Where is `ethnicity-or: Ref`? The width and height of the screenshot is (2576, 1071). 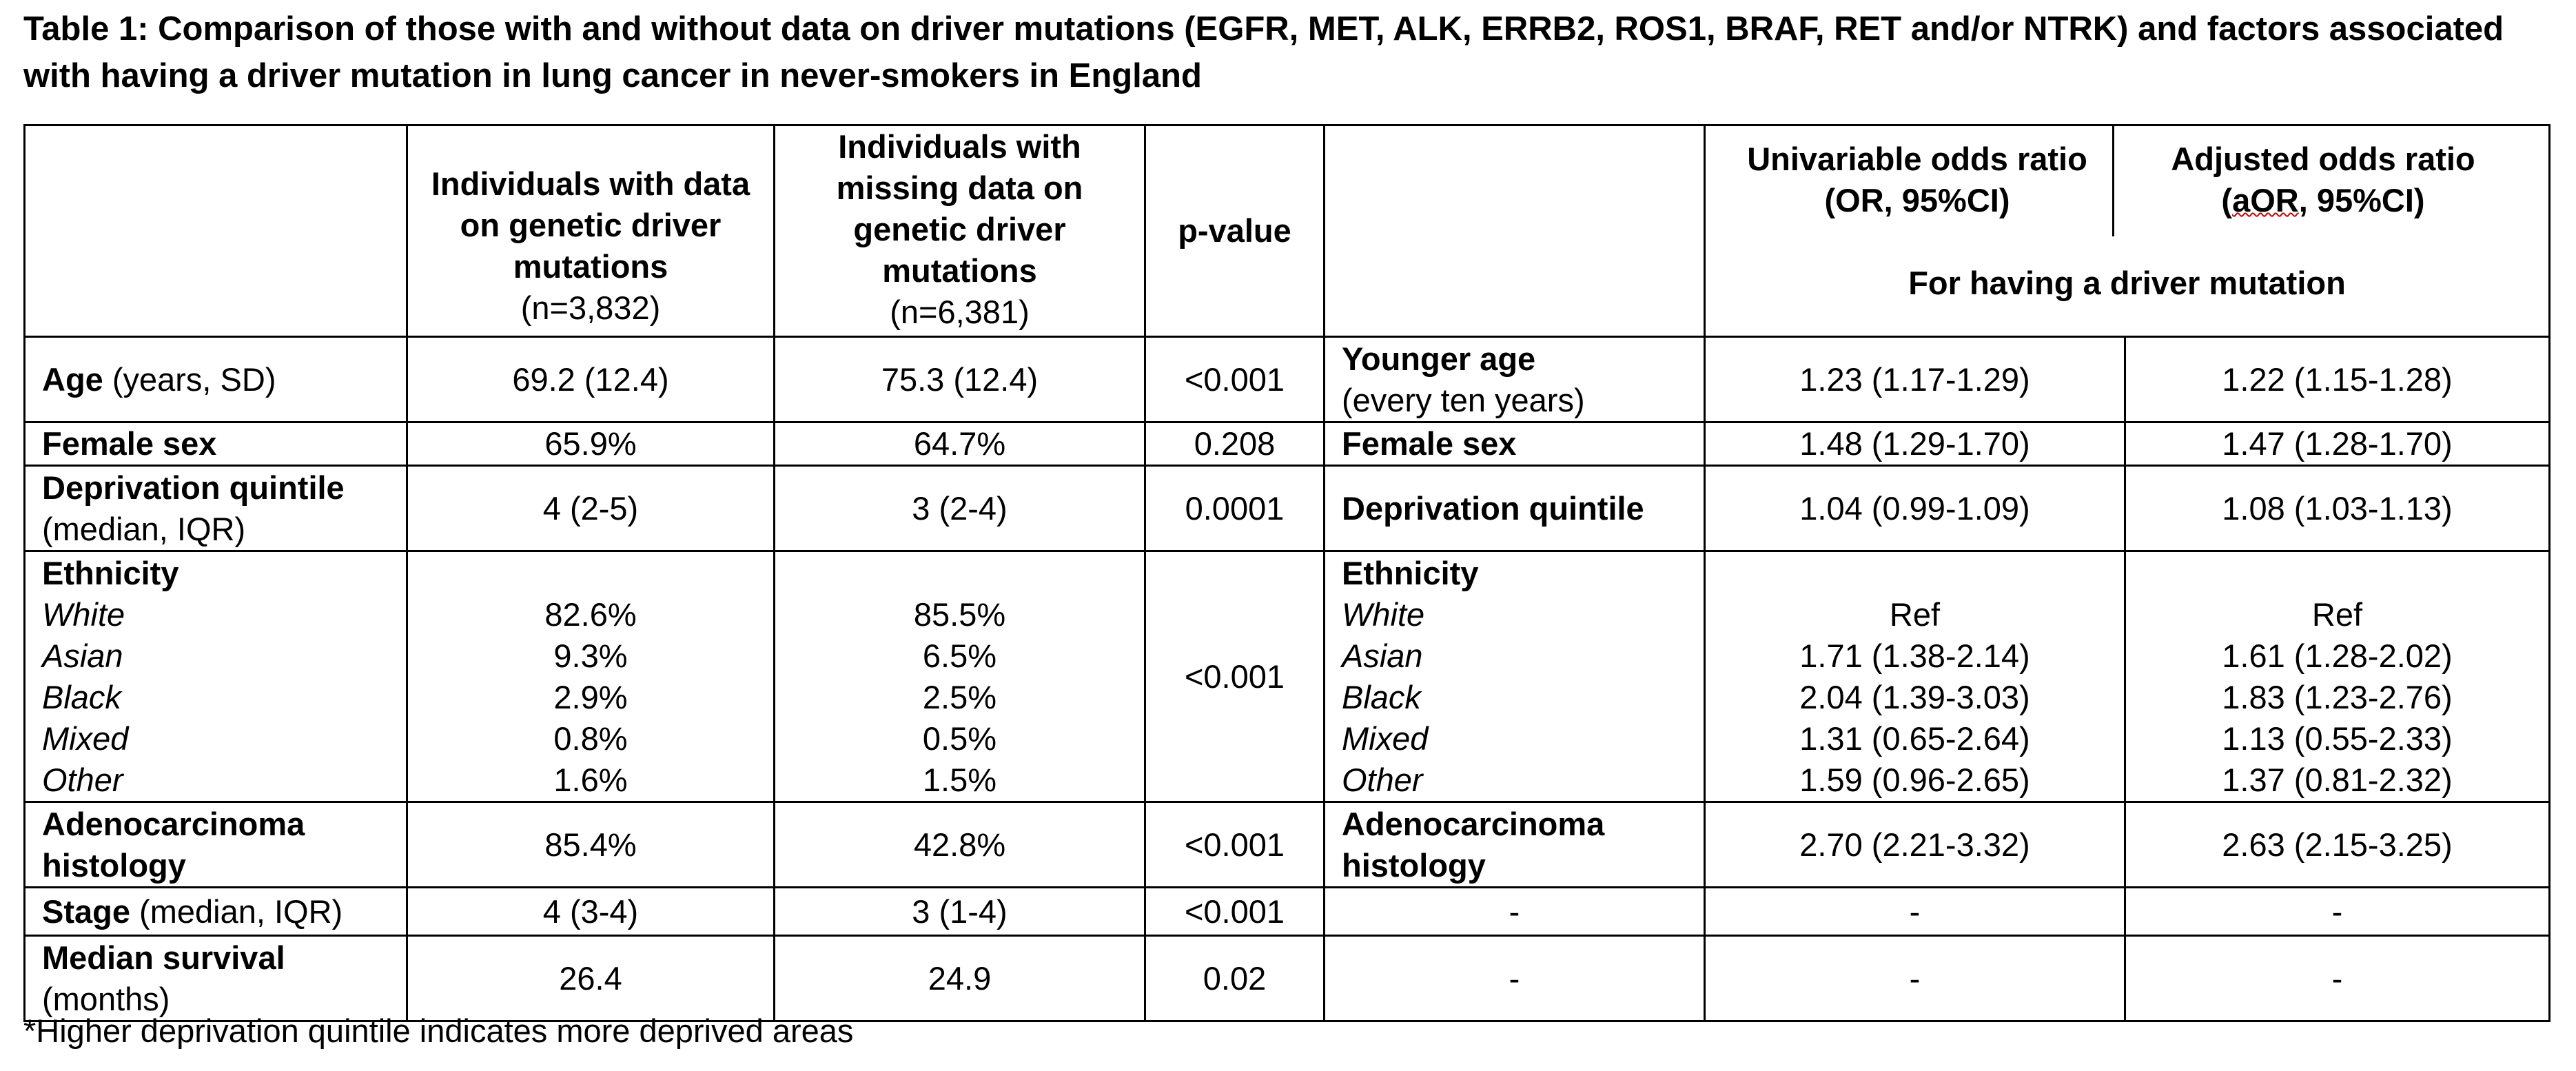
ethnicity-or: Ref is located at coordinates (1915, 614).